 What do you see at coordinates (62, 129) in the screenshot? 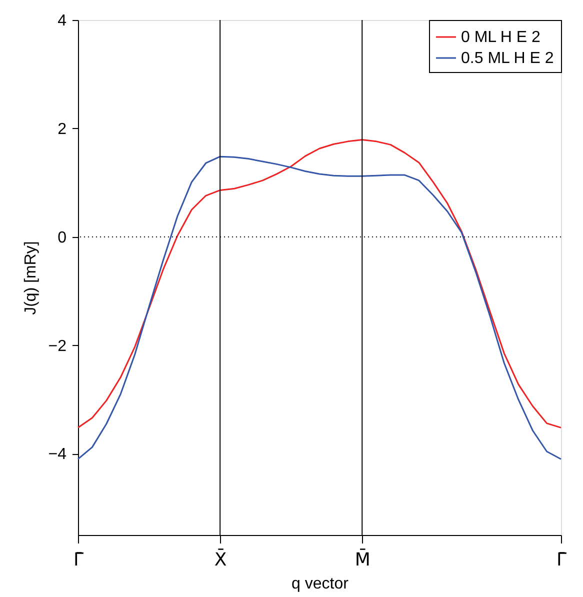
I see `y-tick-label: 2` at bounding box center [62, 129].